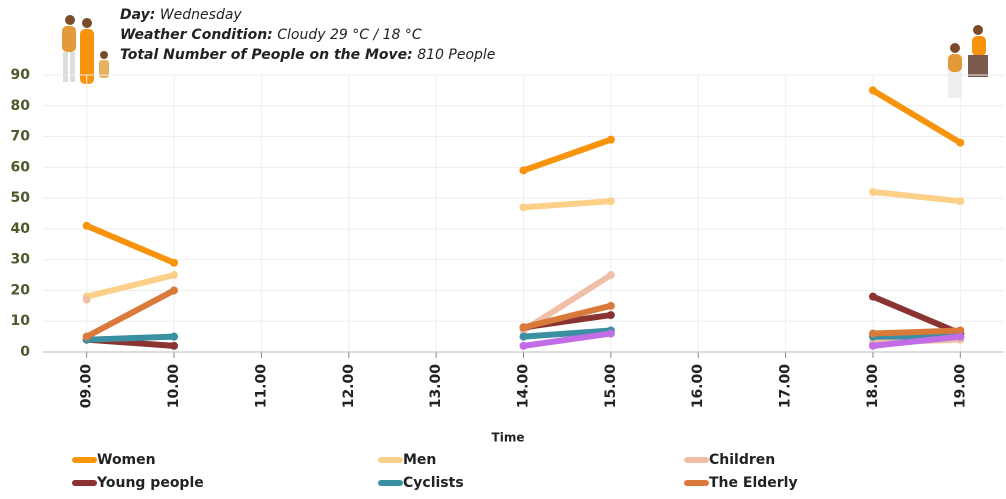 The image size is (1006, 499). I want to click on info-line: Weather Condition: Cloudy 29 °C / 18 °C, so click(271, 35).